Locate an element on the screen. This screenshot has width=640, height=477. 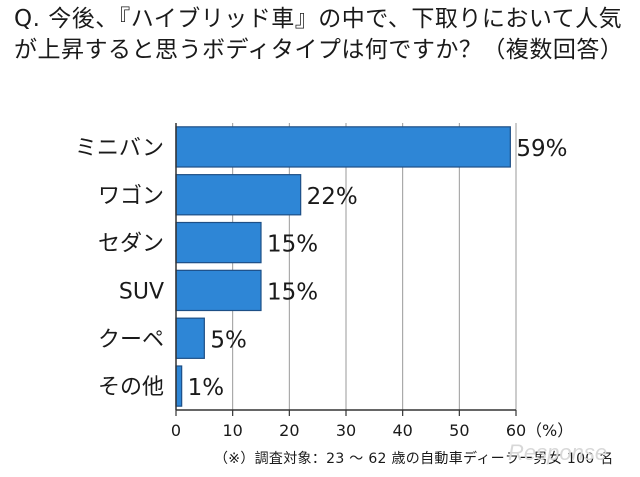
x-tick-label: 30 is located at coordinates (346, 430).